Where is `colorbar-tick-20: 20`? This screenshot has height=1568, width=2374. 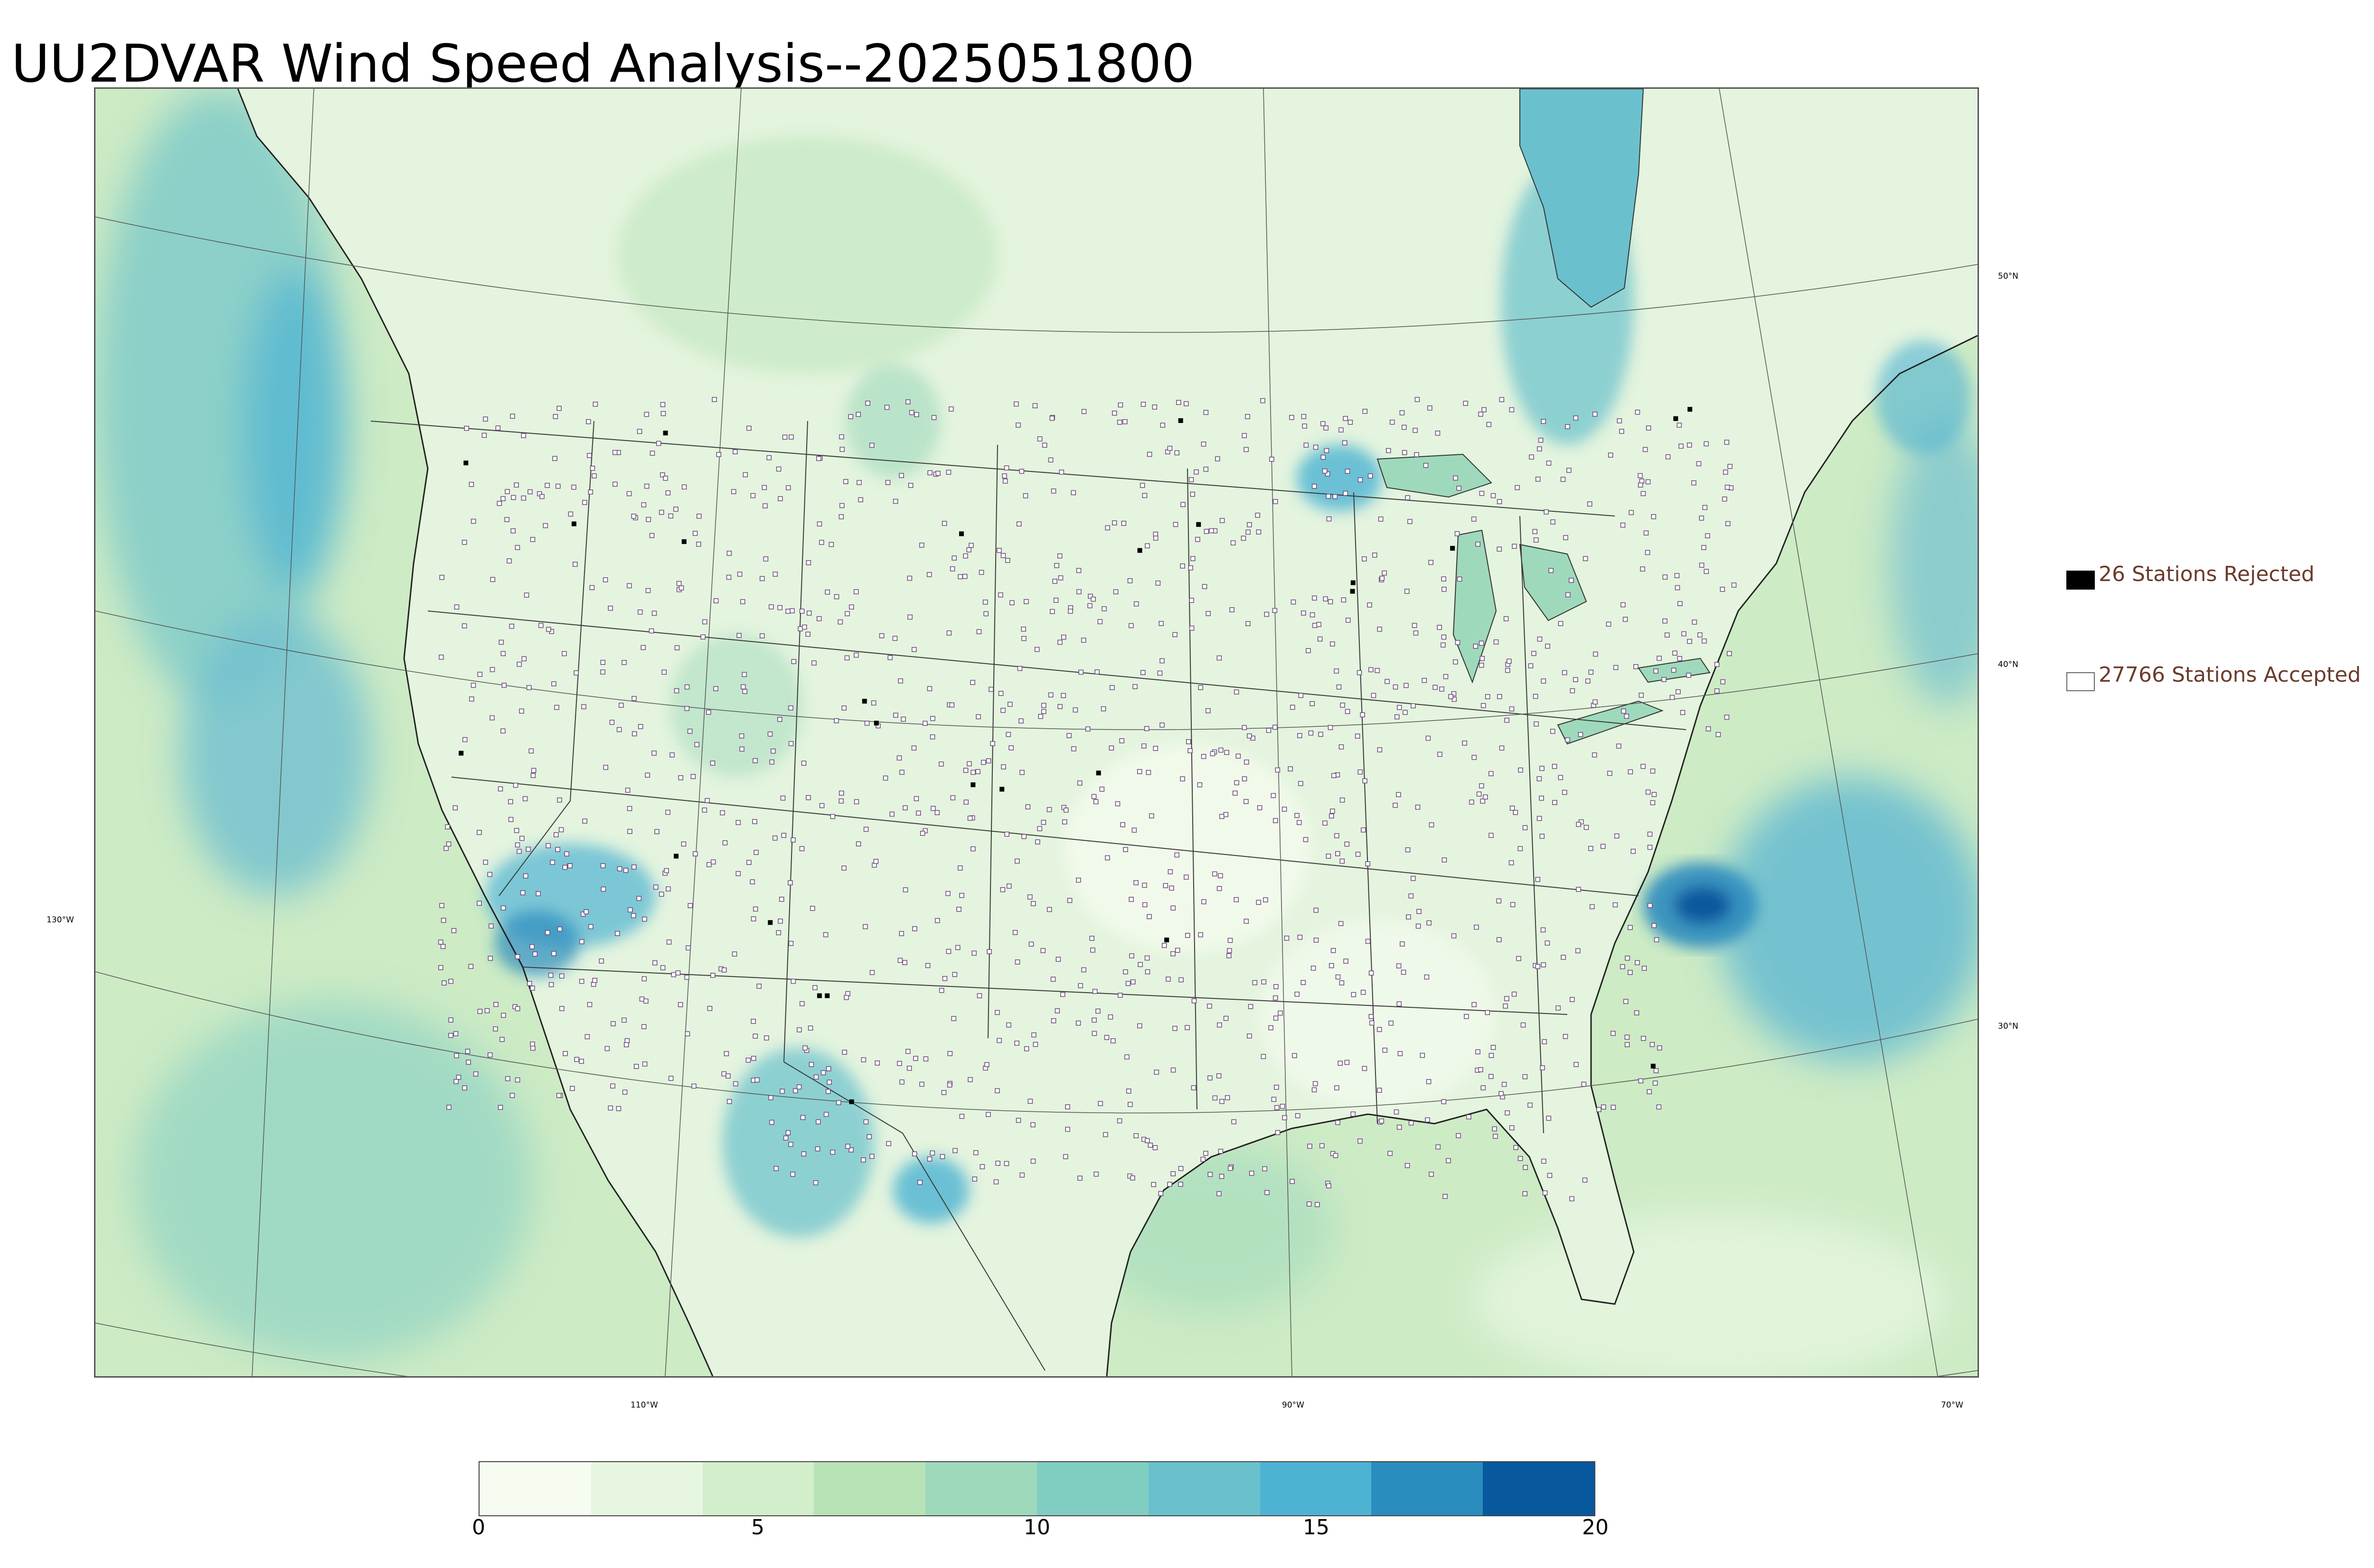
colorbar-tick-20: 20 is located at coordinates (1595, 1528).